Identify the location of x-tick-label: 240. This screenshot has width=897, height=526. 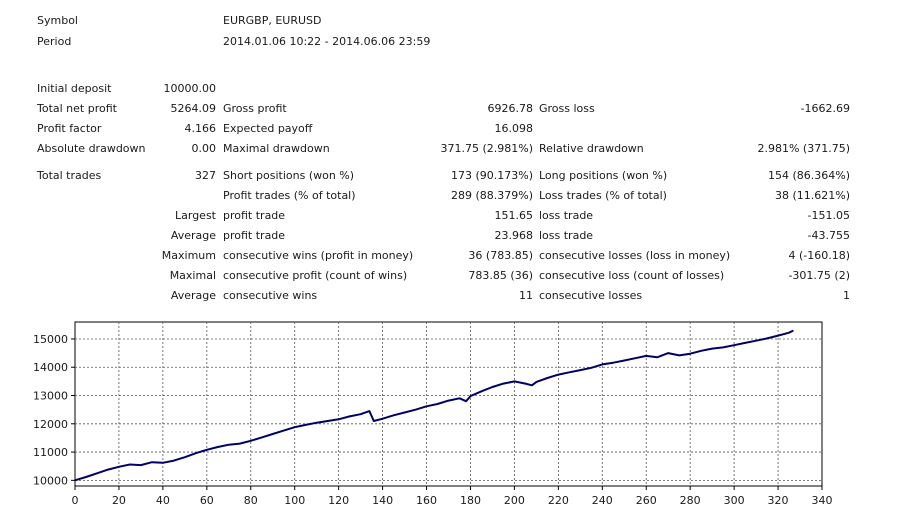
(602, 500).